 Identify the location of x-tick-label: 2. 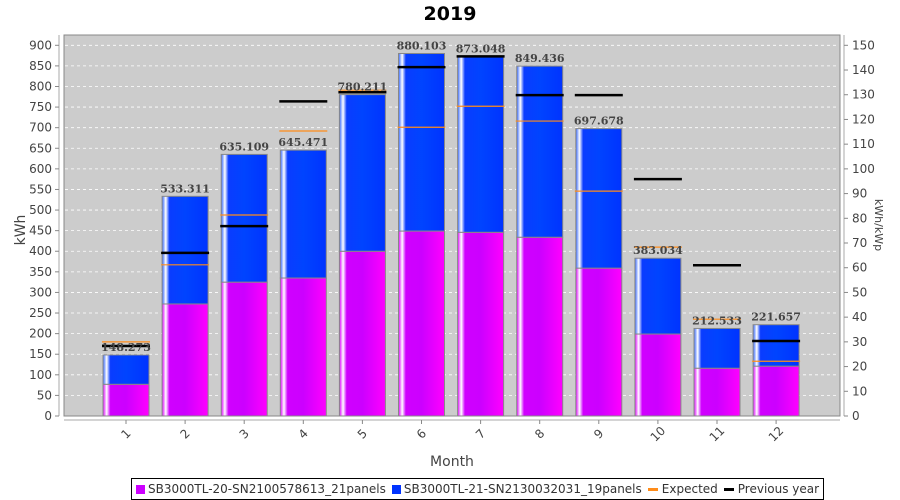
(184, 433).